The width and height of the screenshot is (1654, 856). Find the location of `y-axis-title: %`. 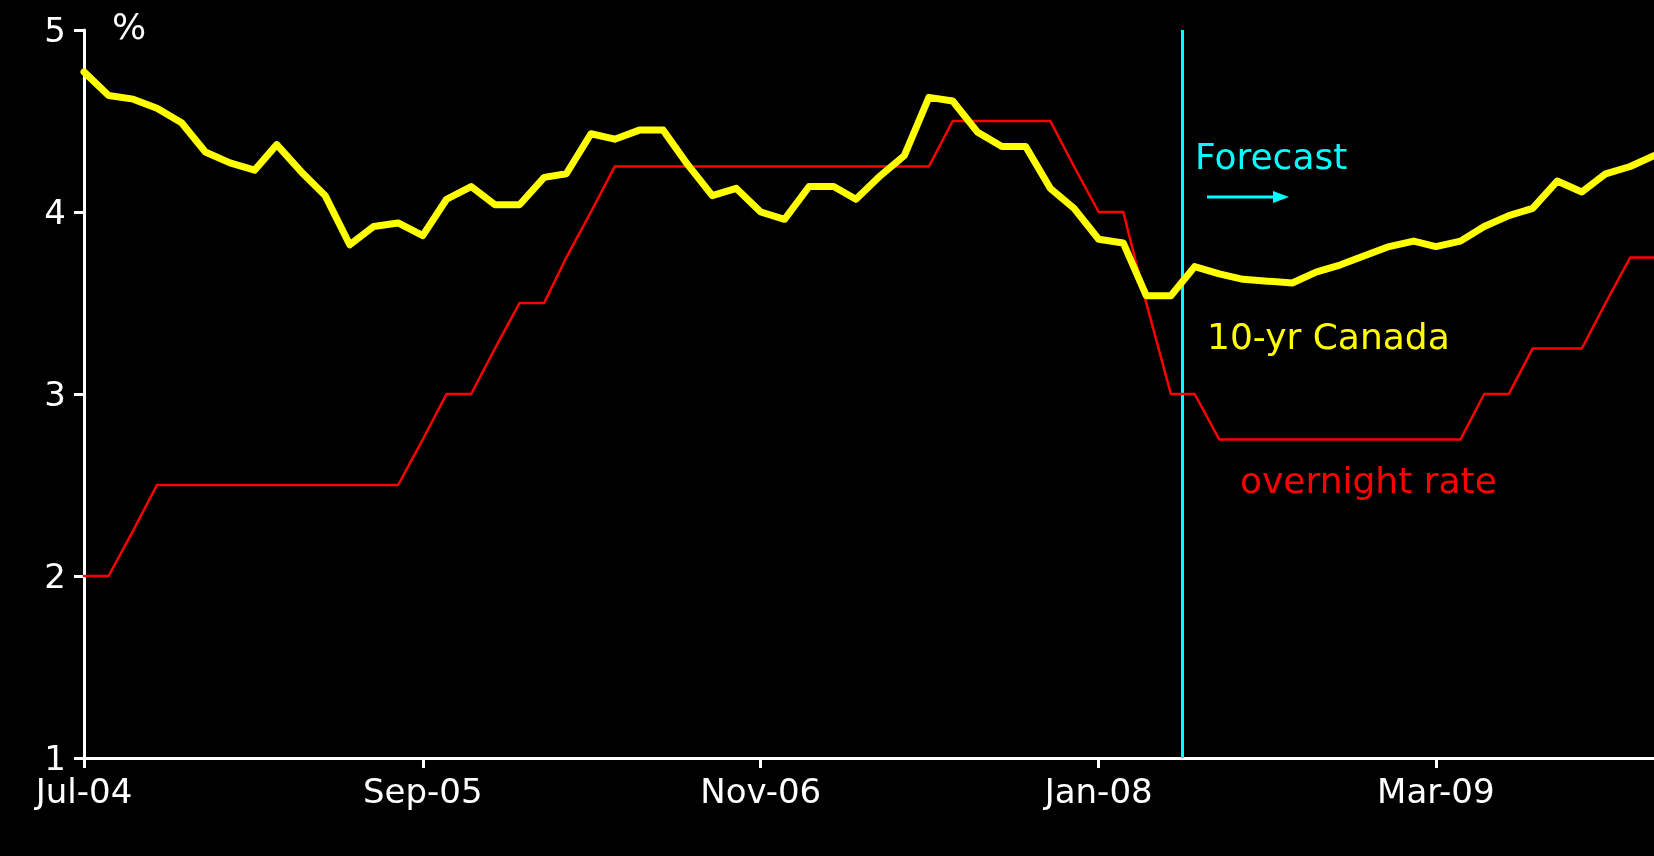

y-axis-title: % is located at coordinates (129, 26).